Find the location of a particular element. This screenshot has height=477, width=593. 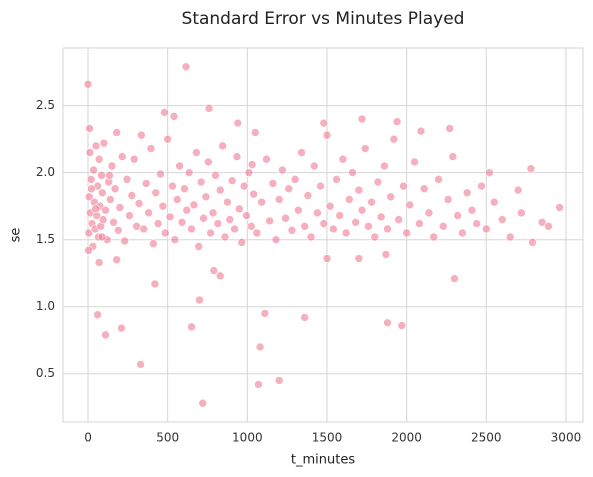

y-axis-label: se is located at coordinates (16, 235).